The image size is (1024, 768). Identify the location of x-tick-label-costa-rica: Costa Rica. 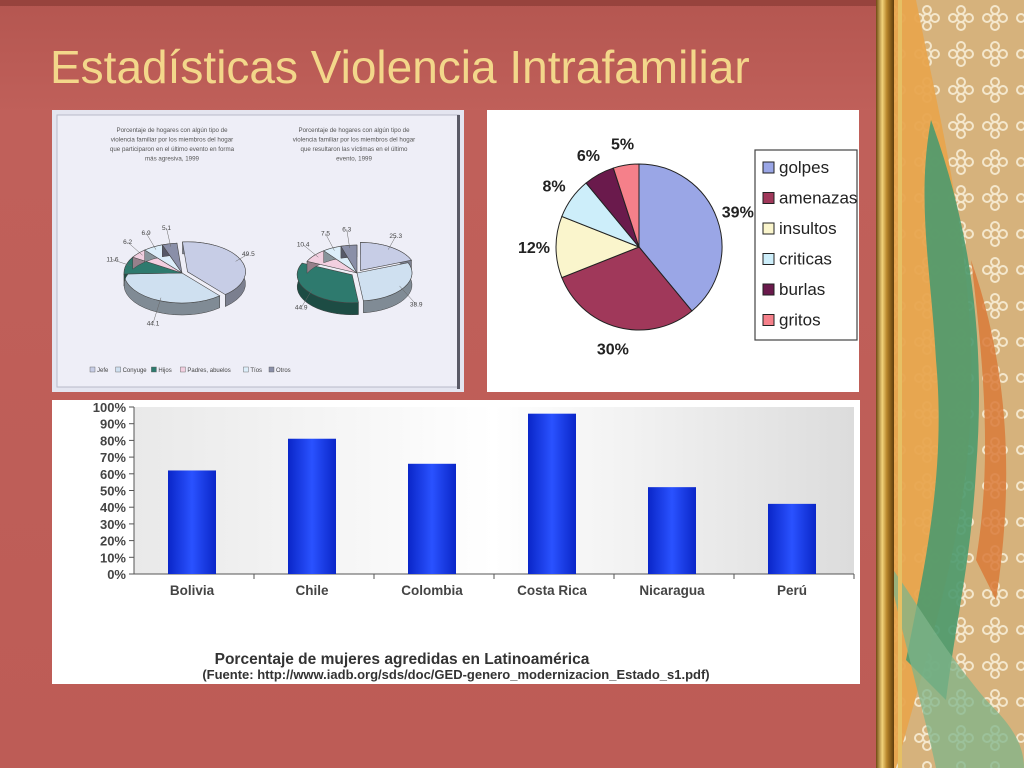
(552, 590).